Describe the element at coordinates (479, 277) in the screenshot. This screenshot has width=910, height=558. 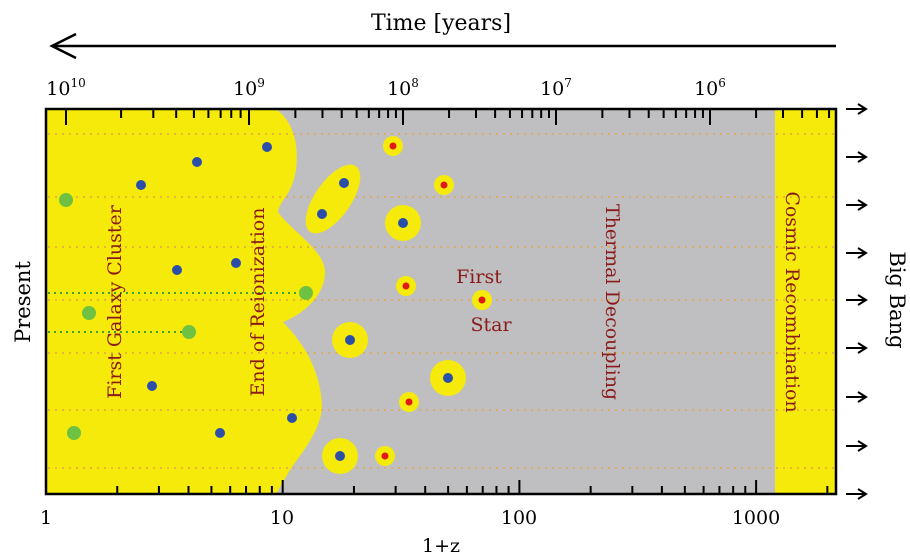
I see `first-star-label-line1: First` at that location.